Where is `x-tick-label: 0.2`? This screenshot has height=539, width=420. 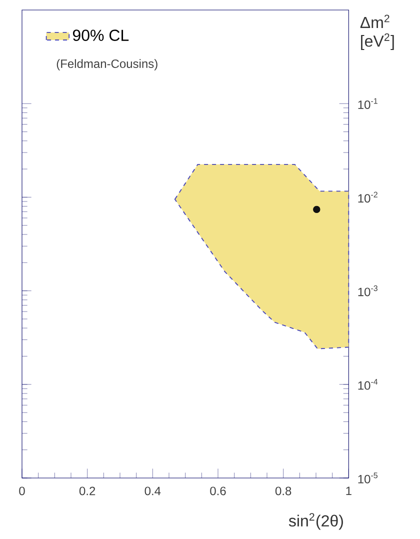 x-tick-label: 0.2 is located at coordinates (87, 491).